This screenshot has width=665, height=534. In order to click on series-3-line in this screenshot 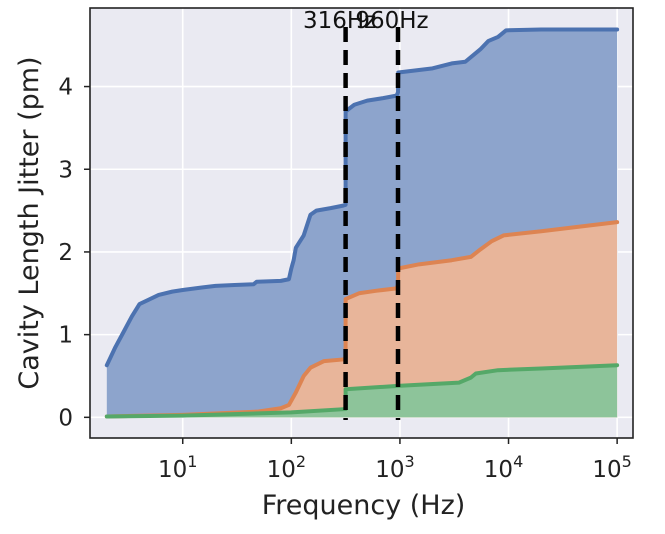, I will do `click(362, 391)`.